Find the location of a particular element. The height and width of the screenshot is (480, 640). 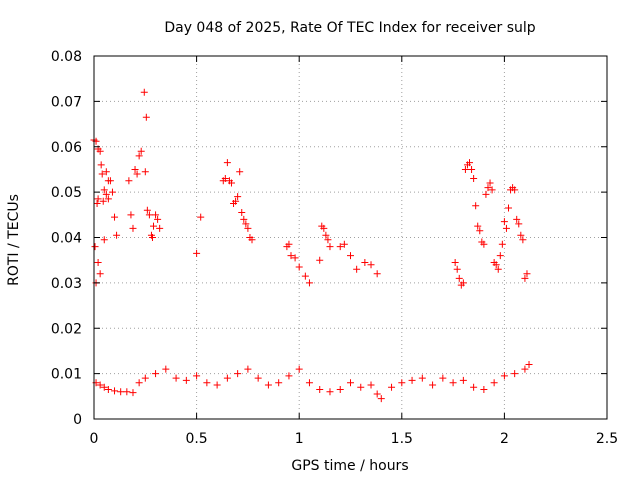

x-axis-title: GPS time / hours is located at coordinates (349, 466).